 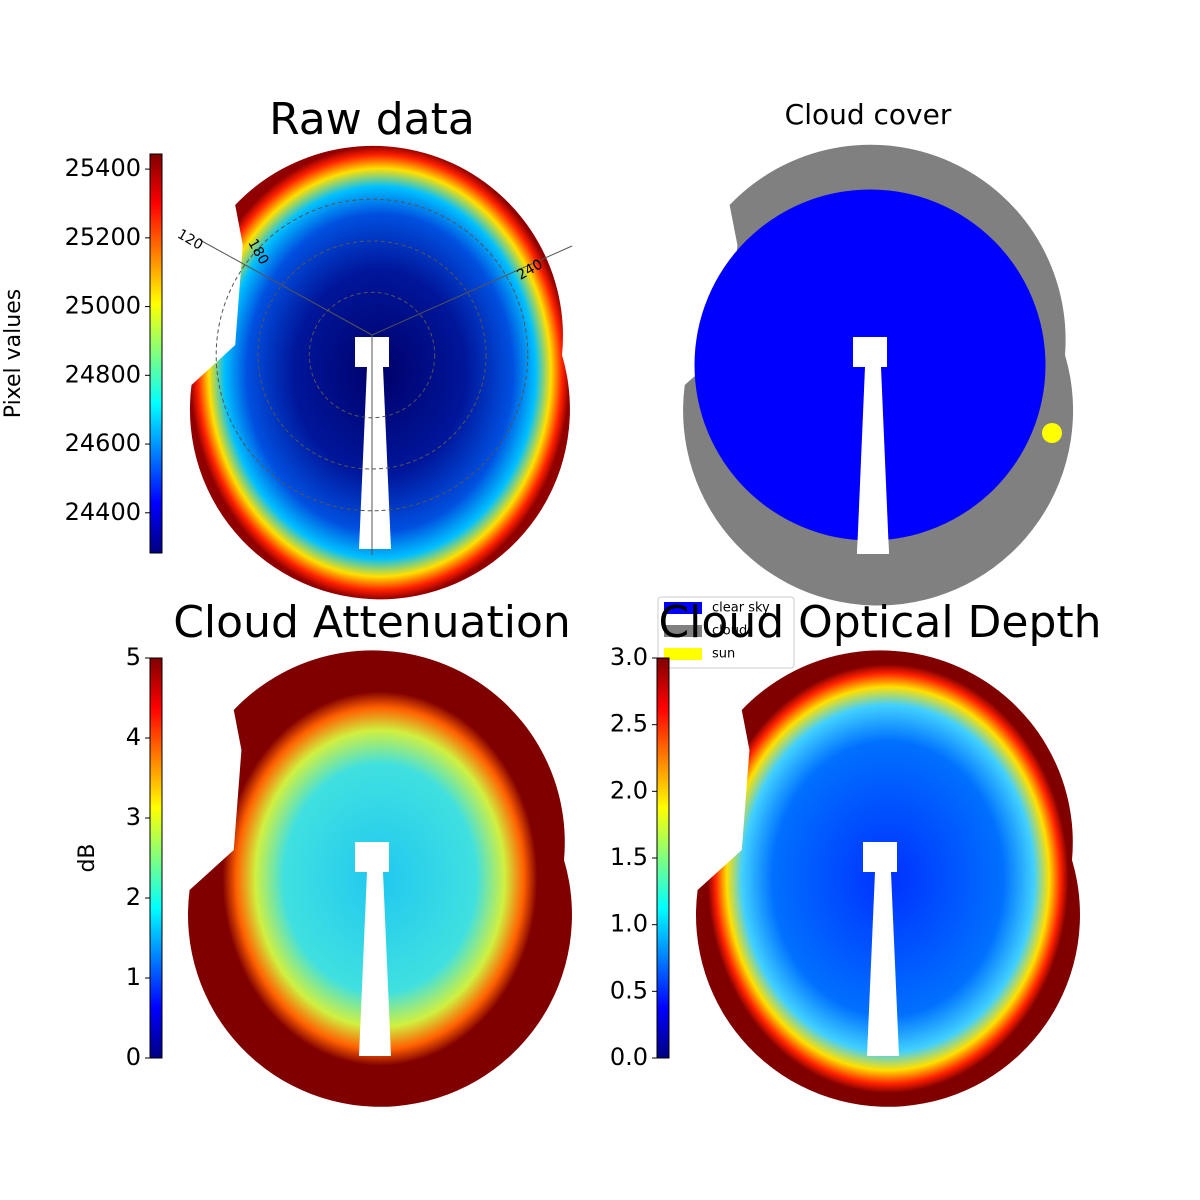 What do you see at coordinates (133, 657) in the screenshot?
I see `colorbar-tick-label: 5` at bounding box center [133, 657].